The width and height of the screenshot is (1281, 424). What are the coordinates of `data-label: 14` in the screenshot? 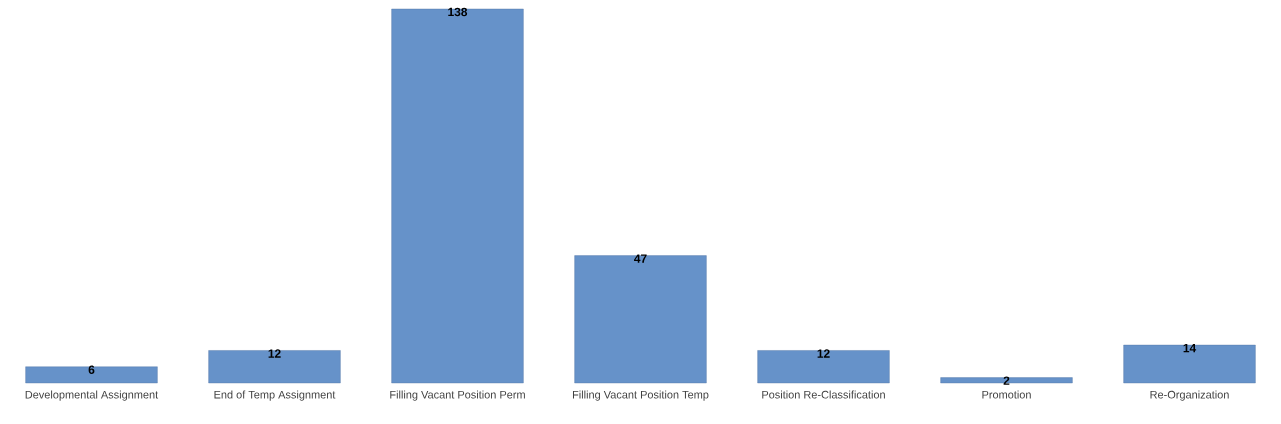 It's located at (1190, 348).